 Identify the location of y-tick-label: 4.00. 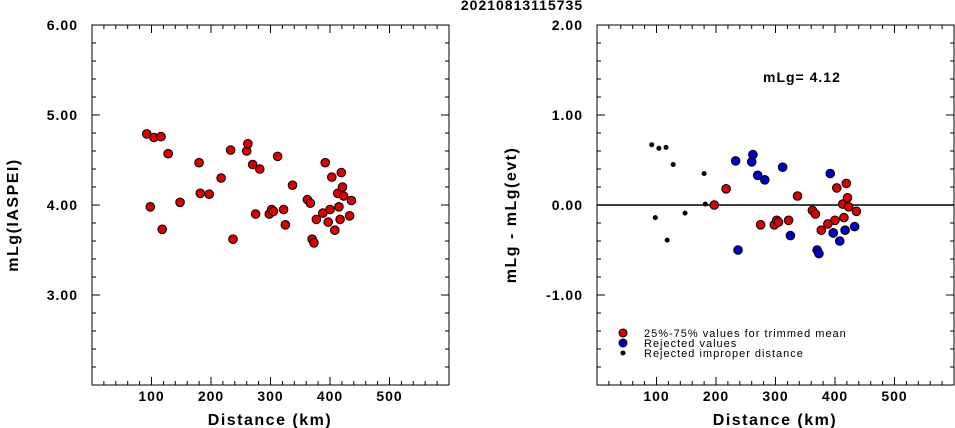
(62, 205).